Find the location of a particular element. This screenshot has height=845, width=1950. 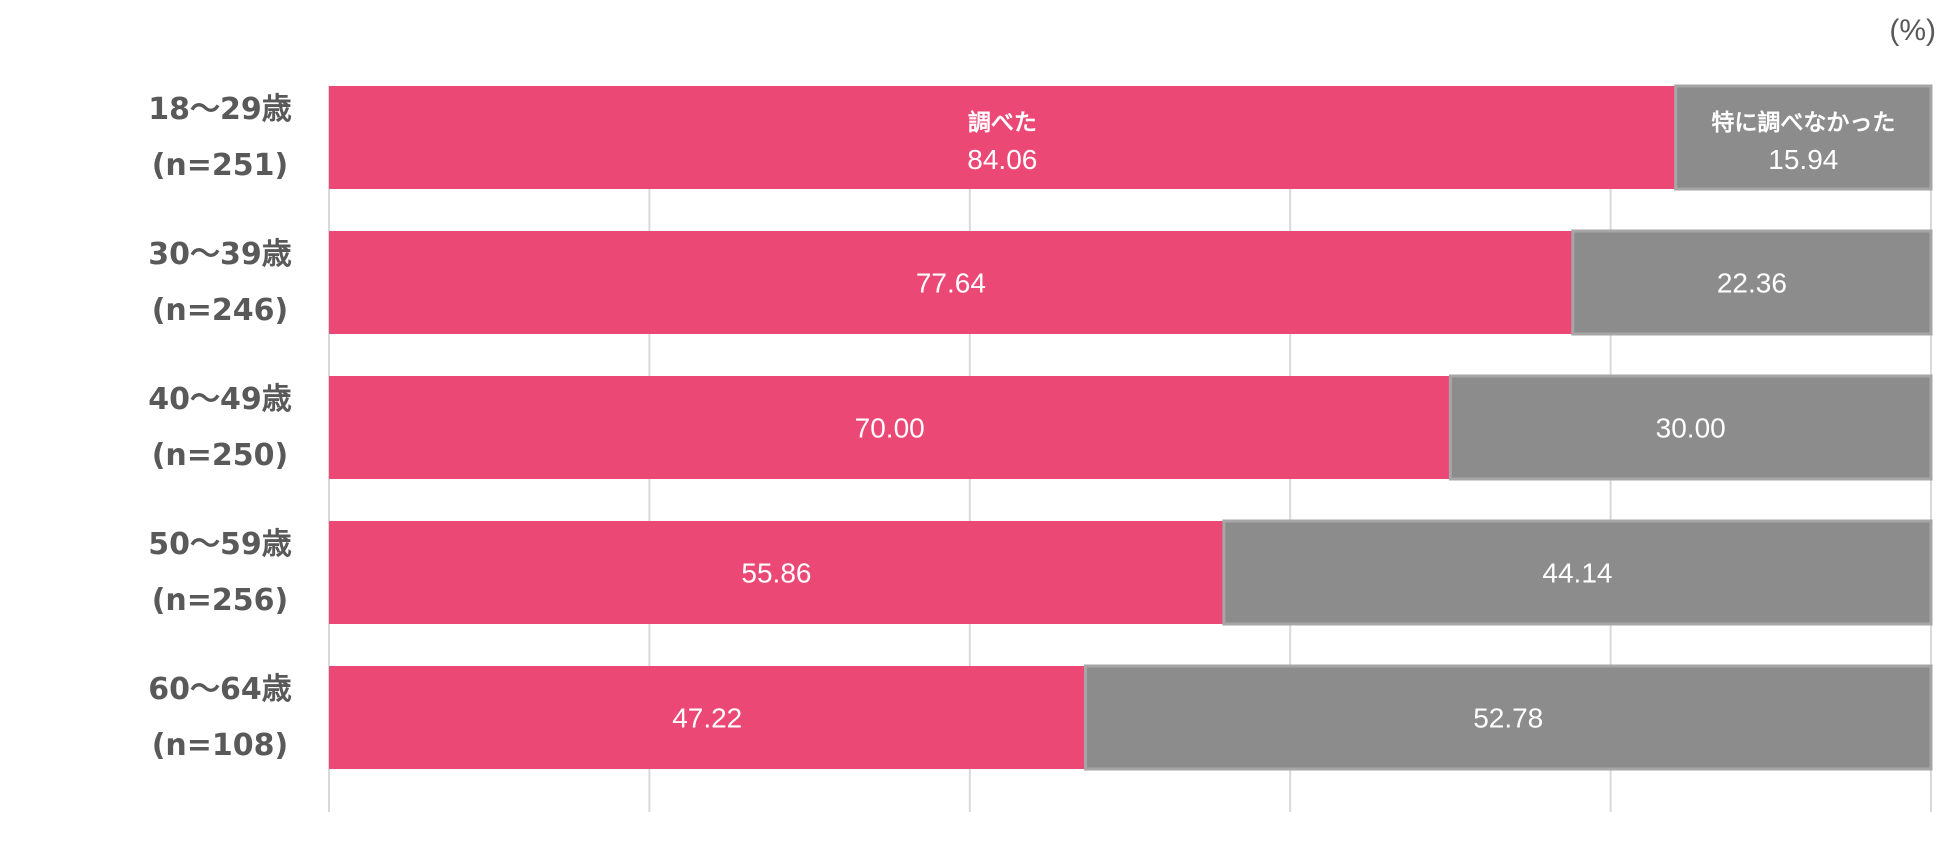

category-age: 50～59歳 is located at coordinates (220, 544).